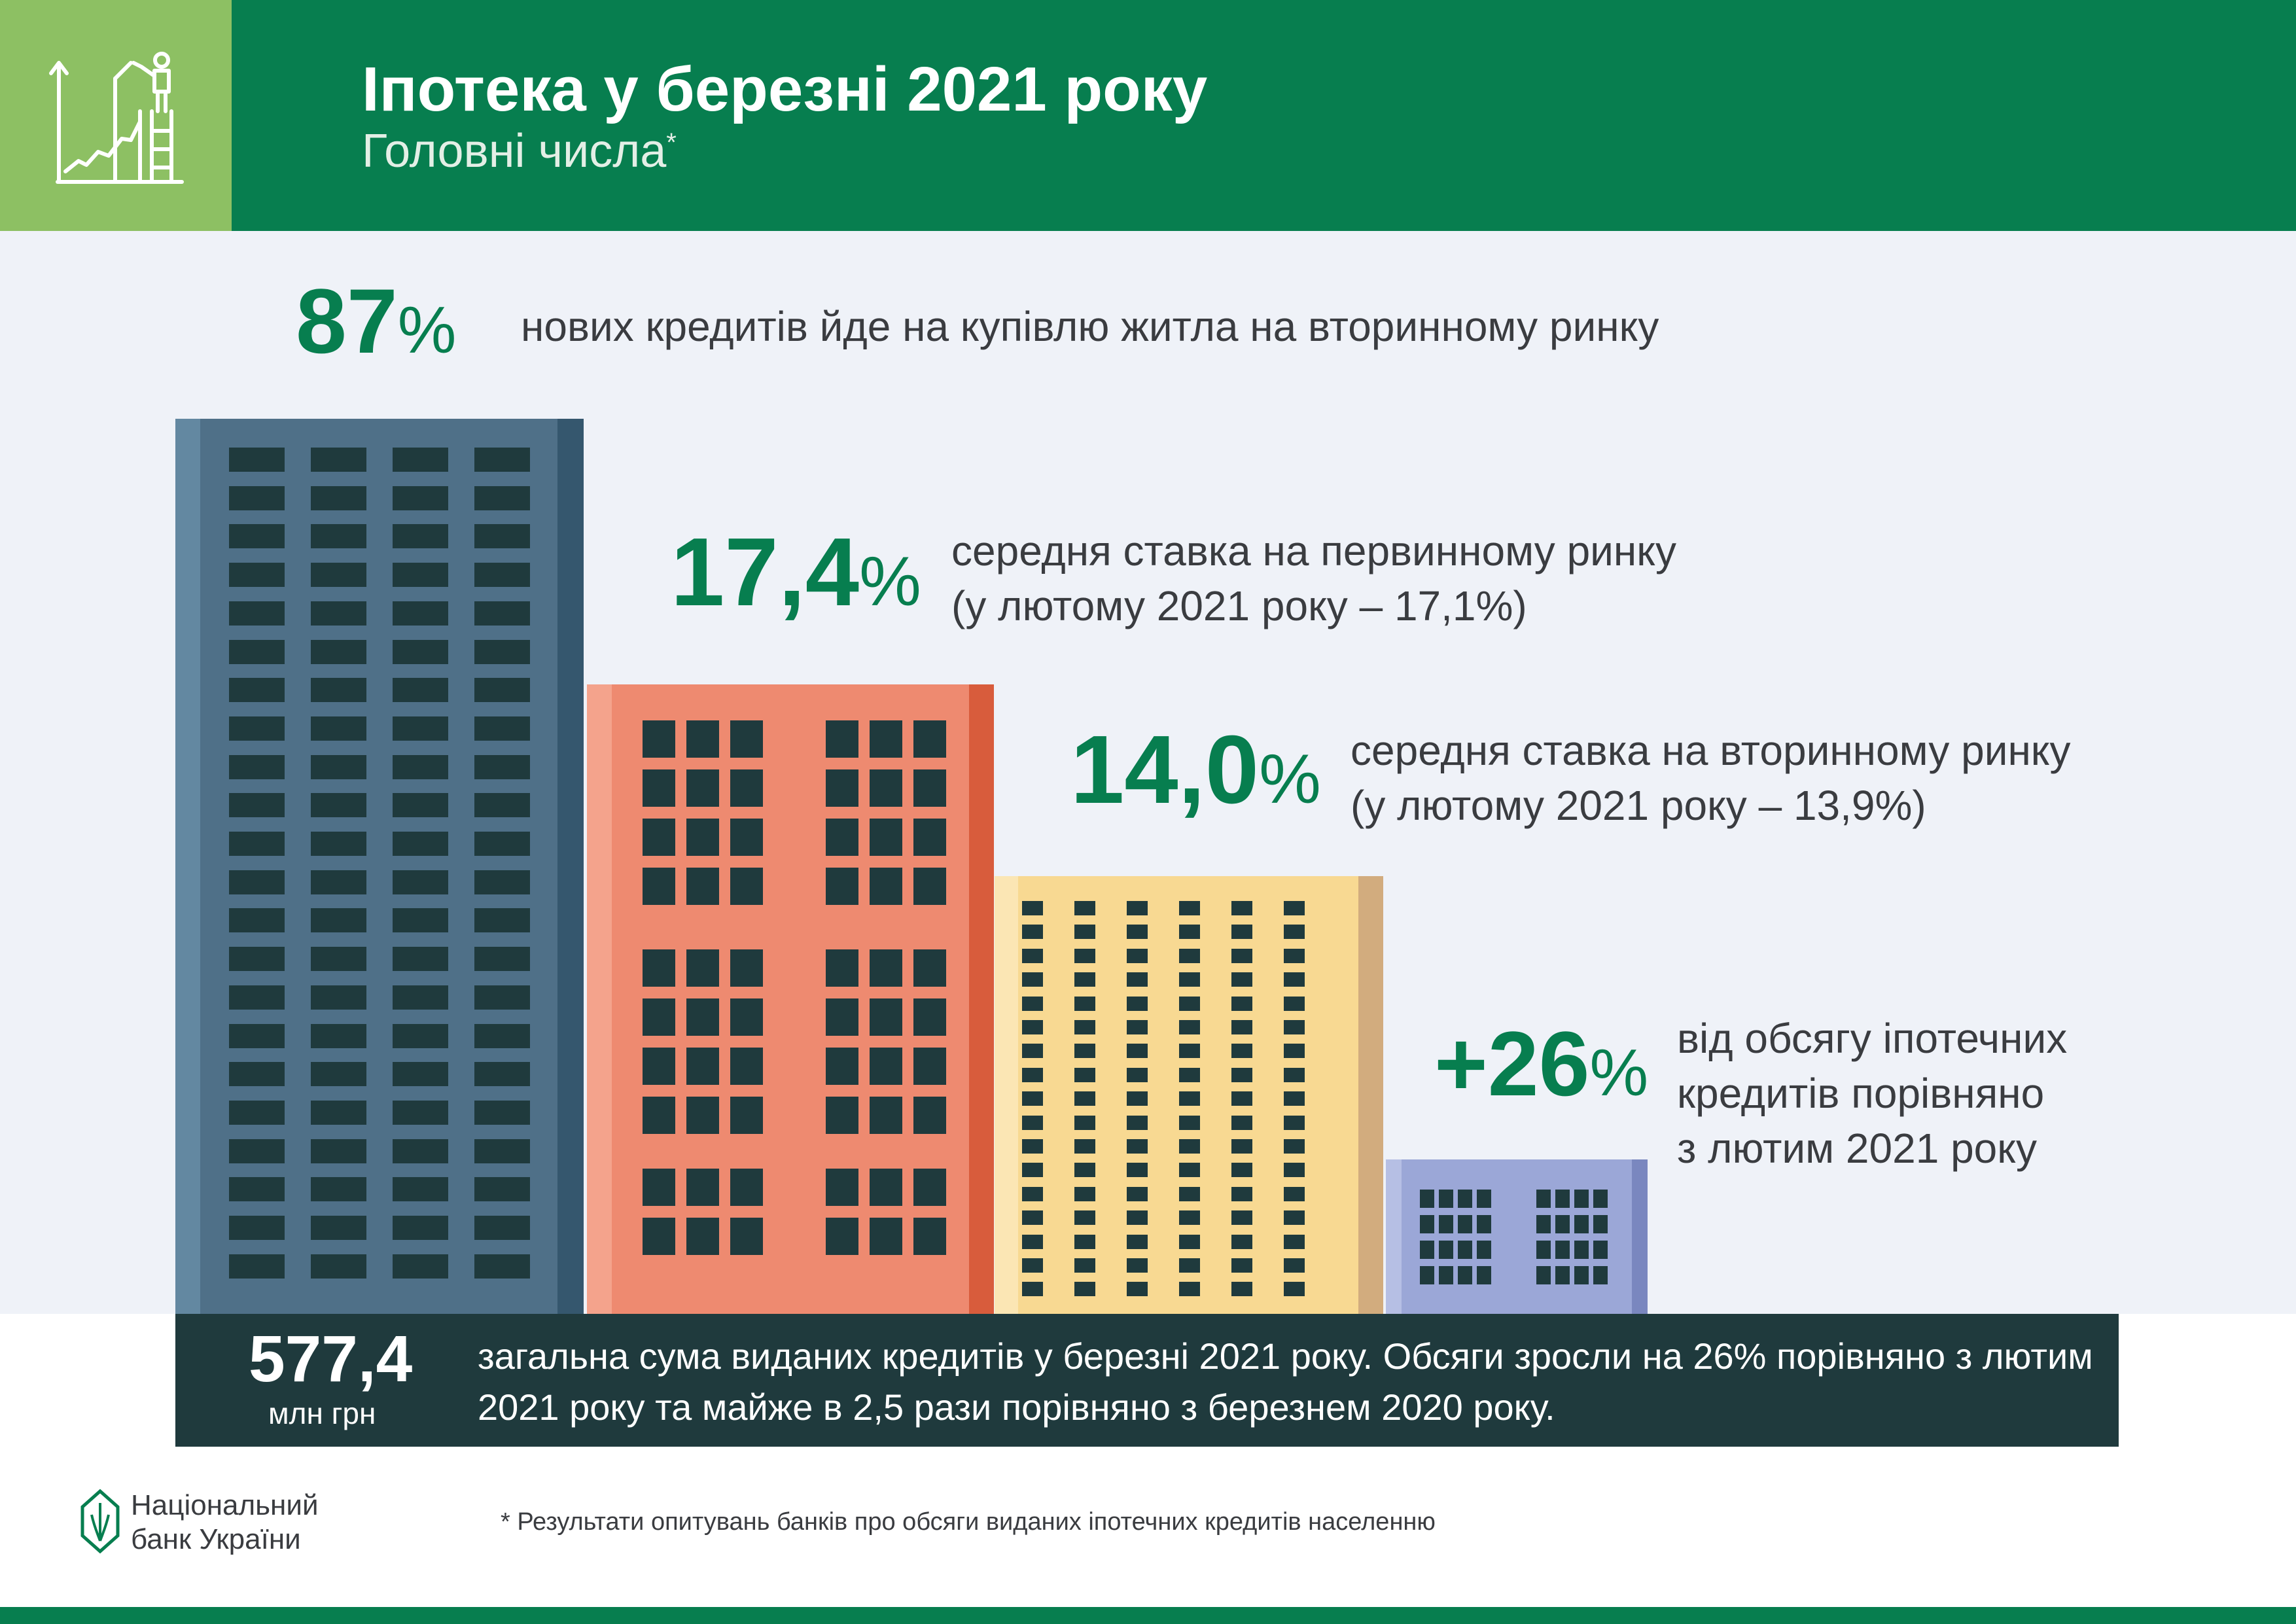  I want to click on nbu-logo, so click(100, 1521).